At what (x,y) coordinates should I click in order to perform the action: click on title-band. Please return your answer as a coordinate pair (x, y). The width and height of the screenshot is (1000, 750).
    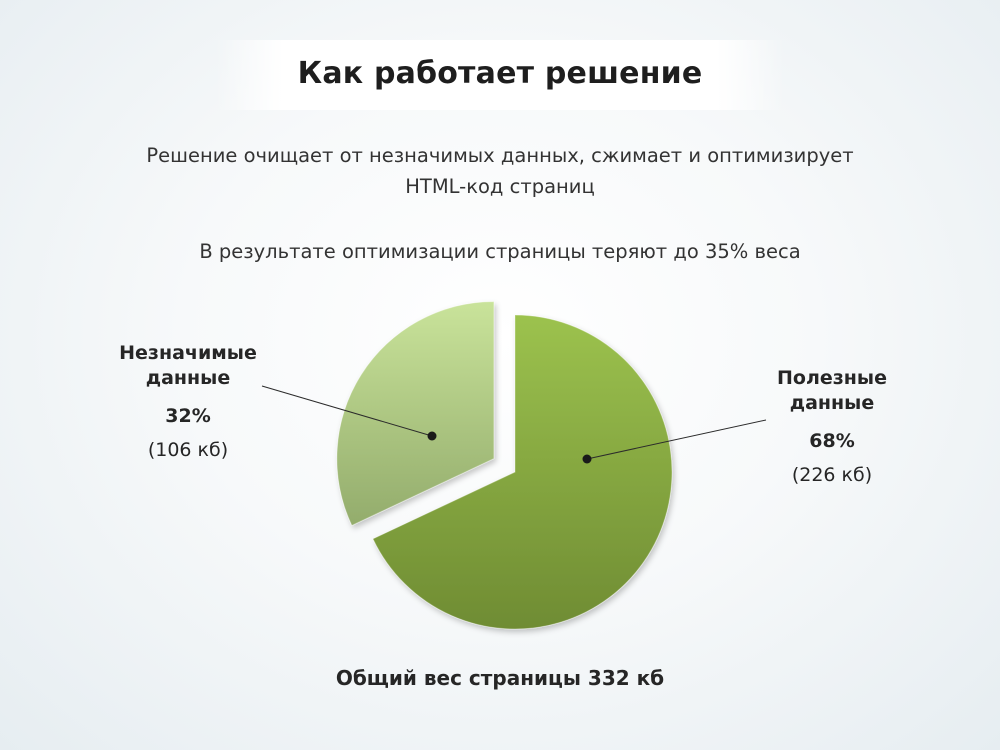
    Looking at the image, I should click on (500, 75).